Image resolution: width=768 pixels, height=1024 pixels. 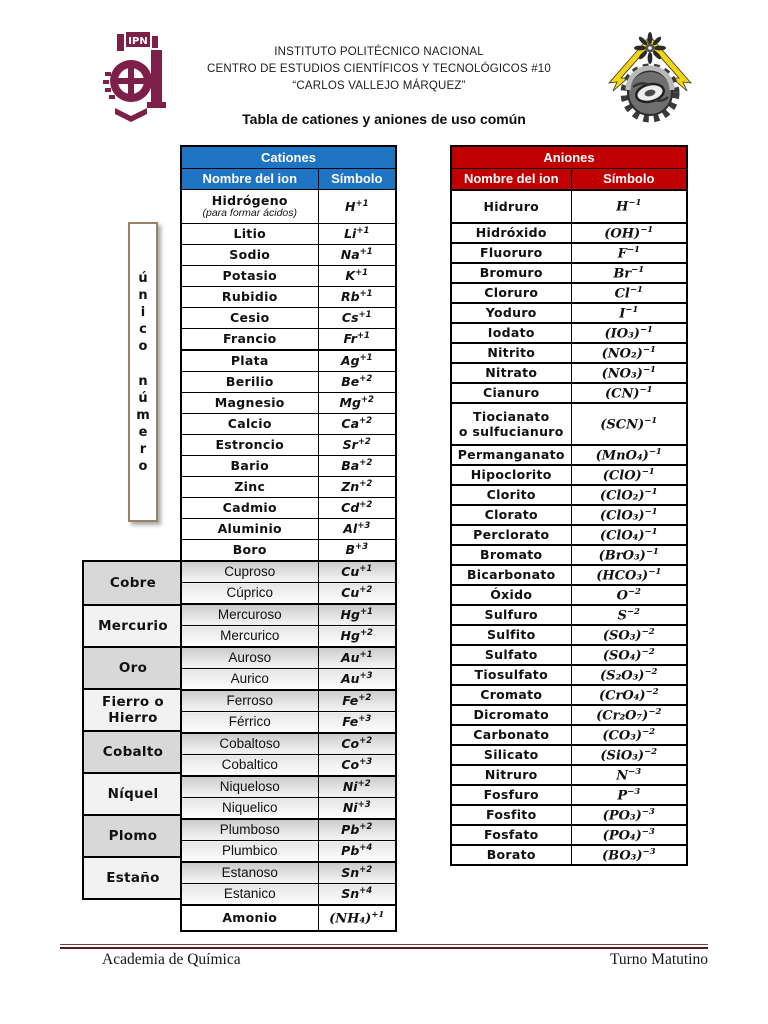 I want to click on anion-row: Iodato (IO₃)−1, so click(x=569, y=333).